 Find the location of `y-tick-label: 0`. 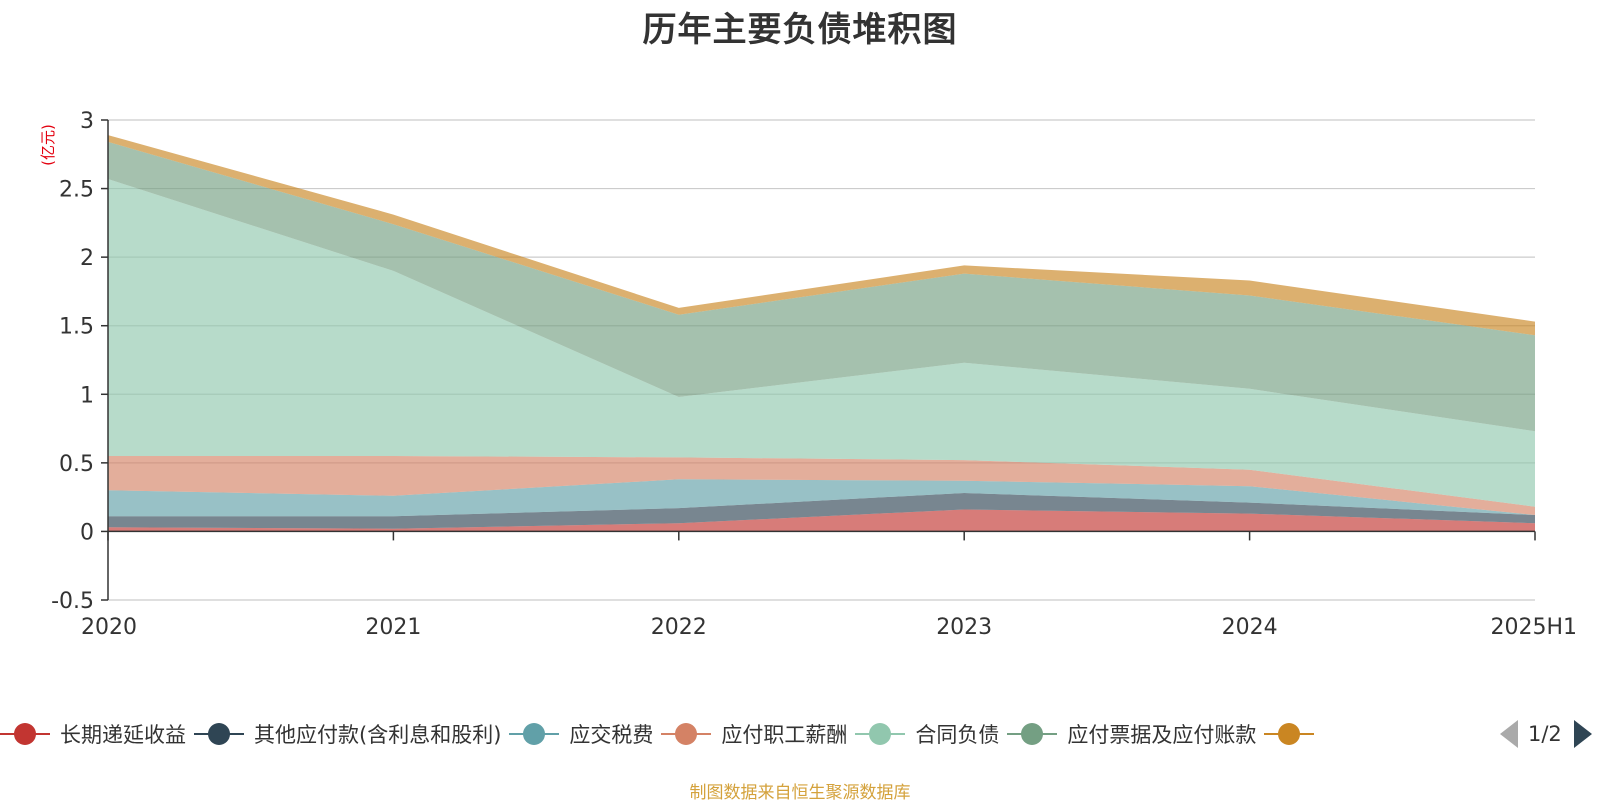

y-tick-label: 0 is located at coordinates (87, 532).